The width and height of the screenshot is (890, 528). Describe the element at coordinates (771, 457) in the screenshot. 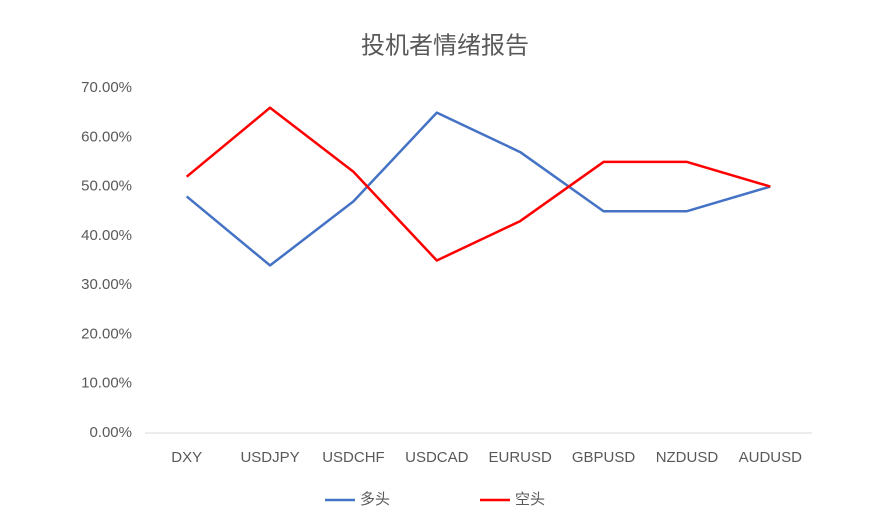

I see `x-tick-label: AUDUSD` at that location.